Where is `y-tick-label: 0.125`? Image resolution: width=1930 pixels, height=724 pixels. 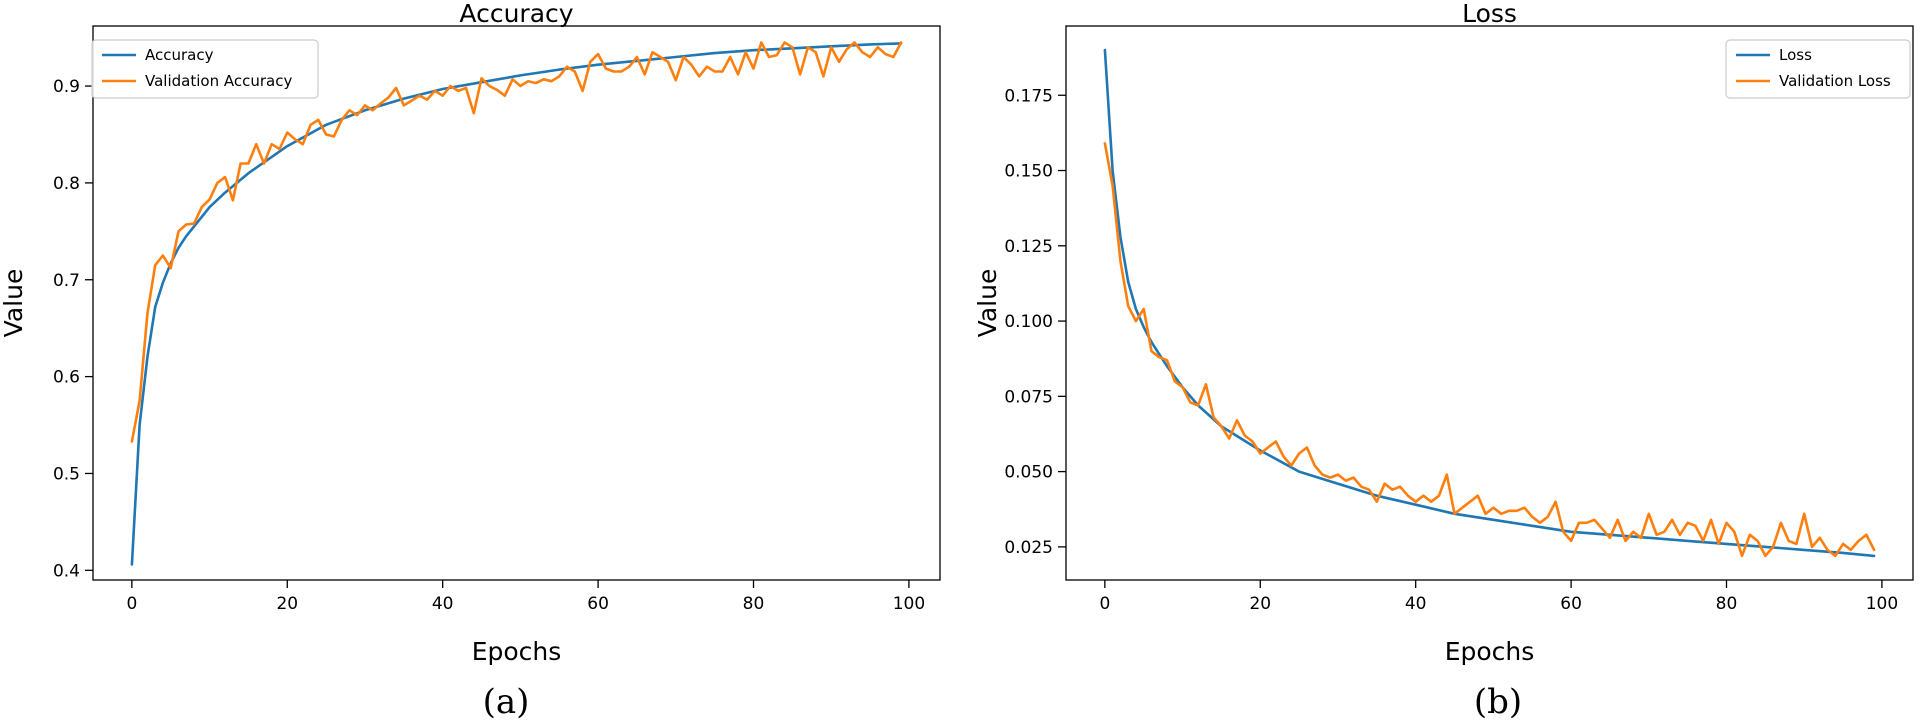 y-tick-label: 0.125 is located at coordinates (1028, 247).